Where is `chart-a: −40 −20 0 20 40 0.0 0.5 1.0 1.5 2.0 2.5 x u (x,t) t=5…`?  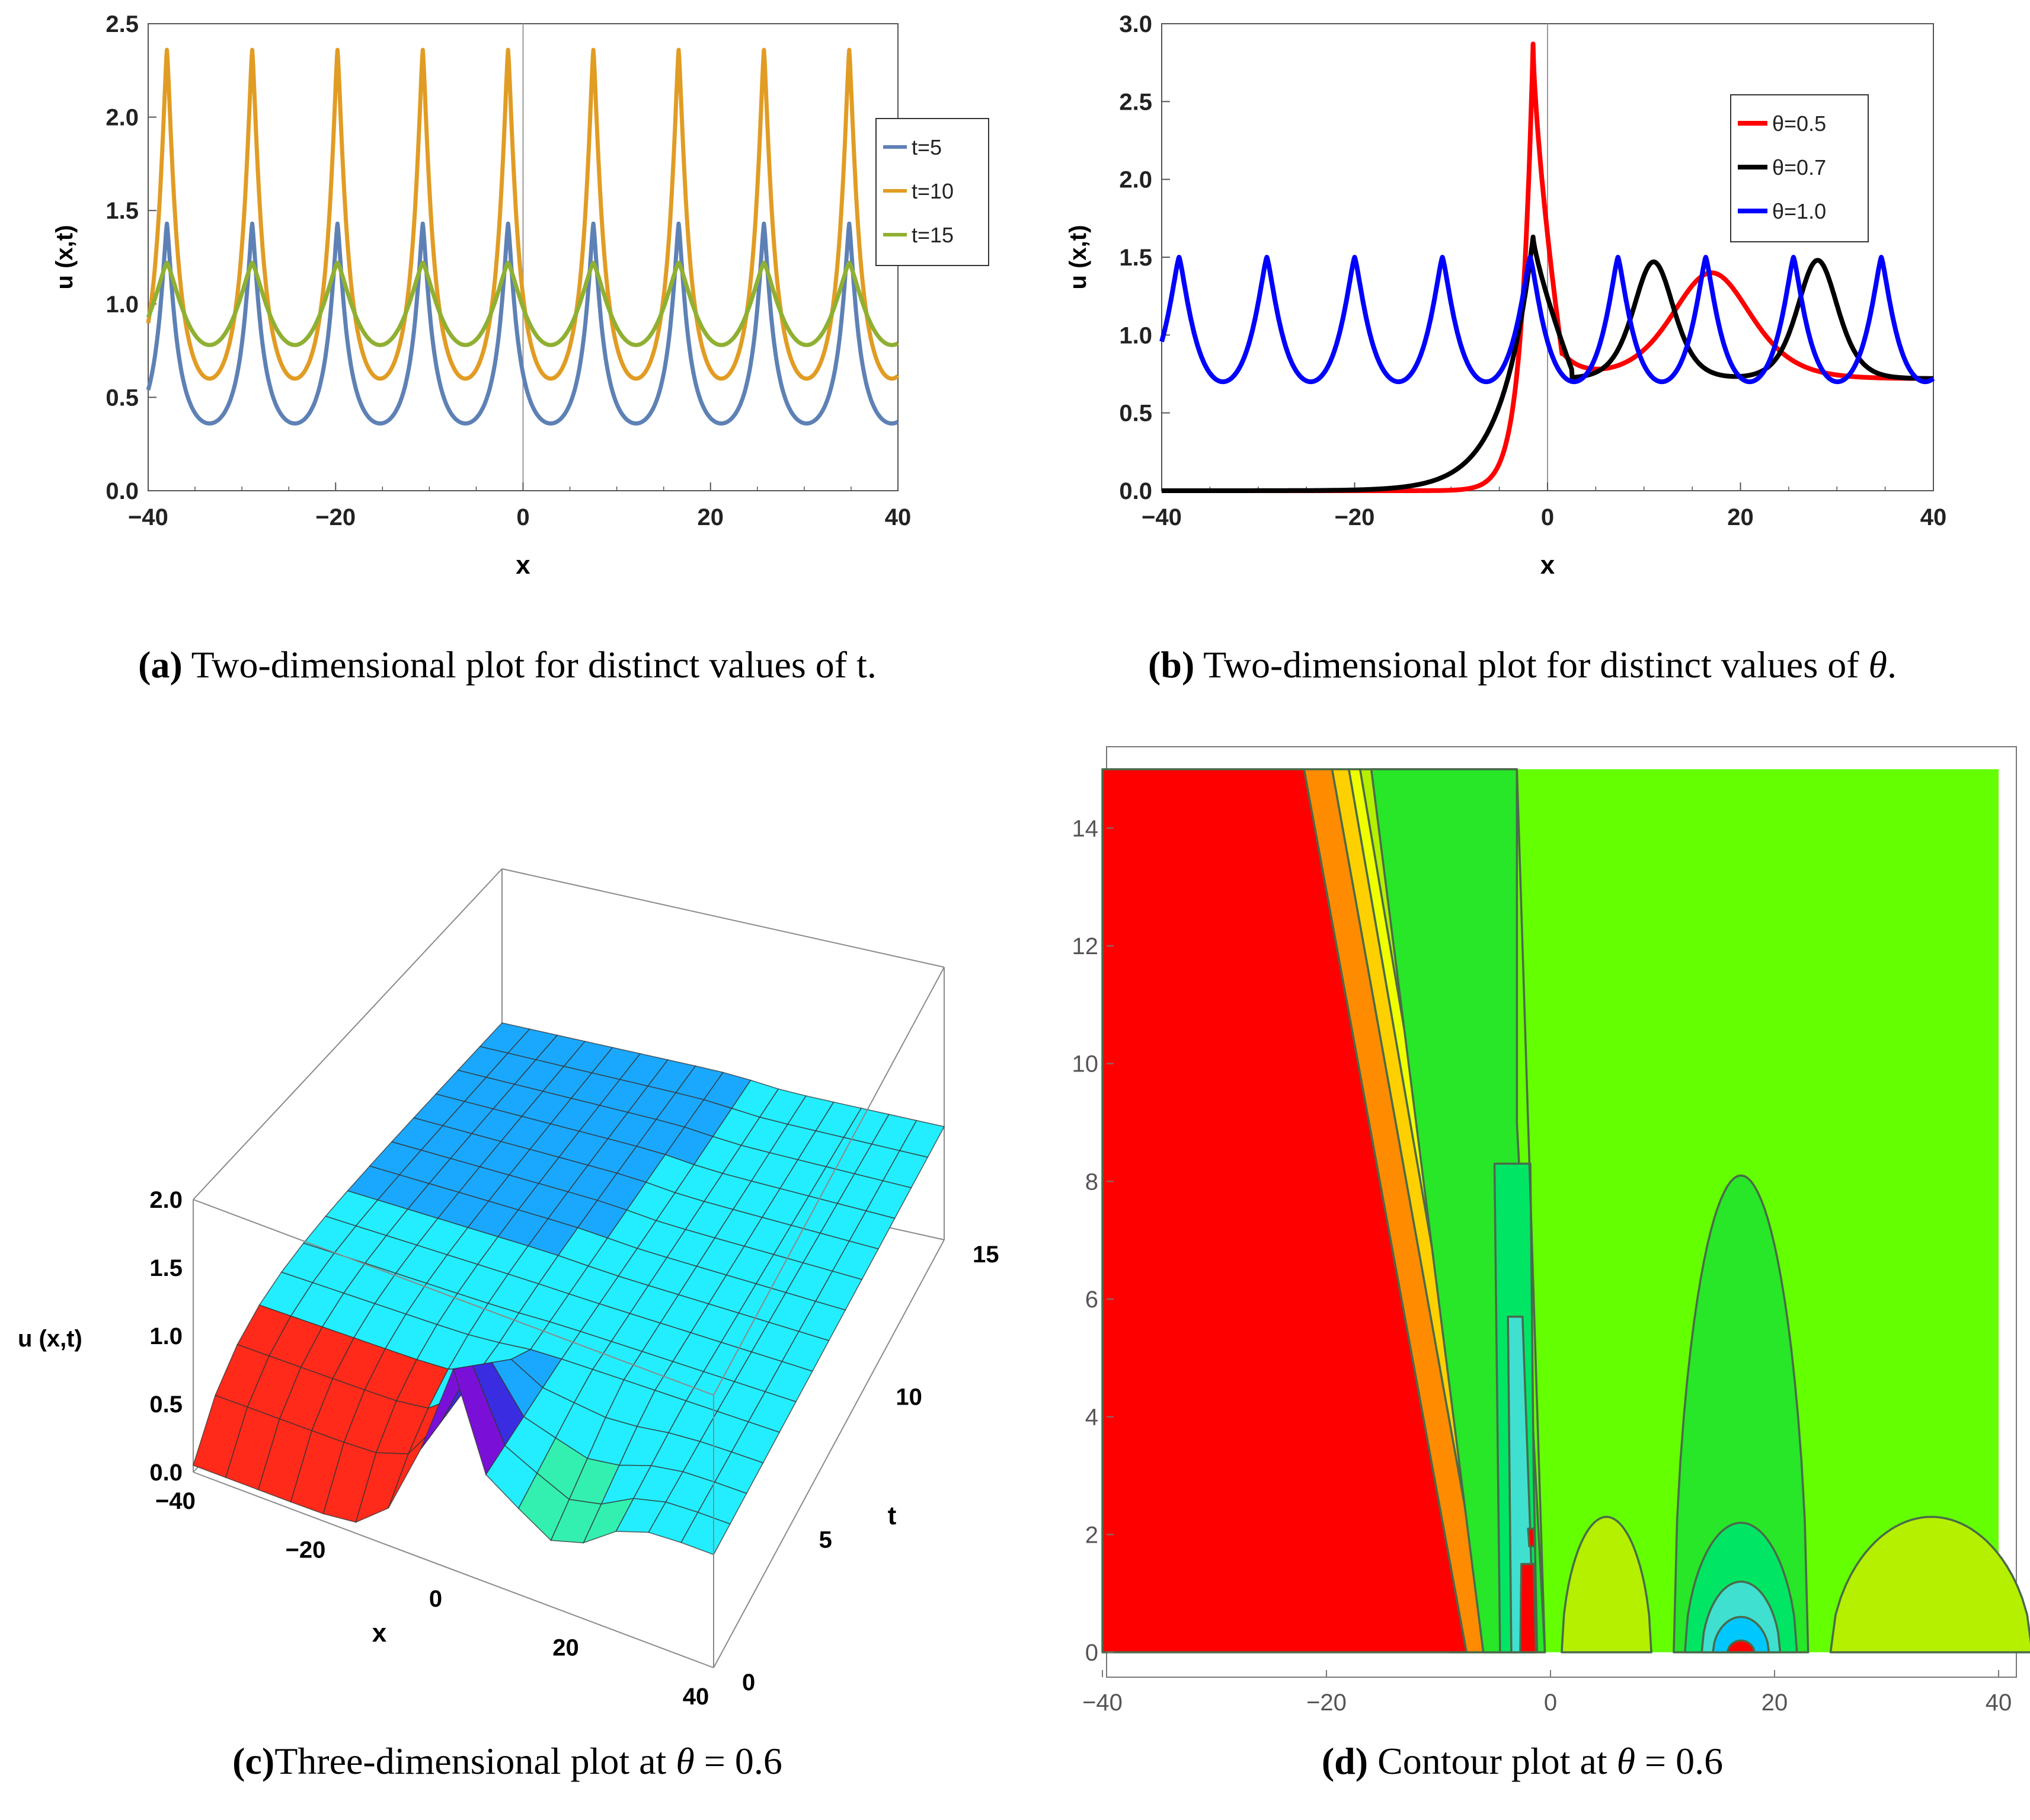 chart-a: −40 −20 0 20 40 0.0 0.5 1.0 1.5 2.0 2.5 x u (x,t) t=5… is located at coordinates (520, 295).